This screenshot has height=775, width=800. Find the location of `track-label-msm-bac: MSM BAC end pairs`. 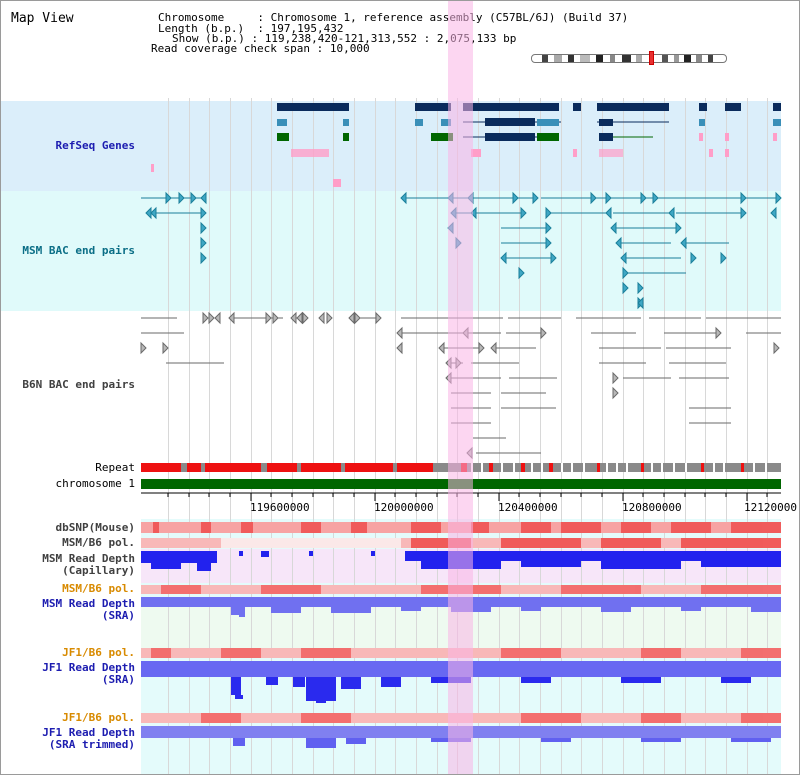

track-label-msm-bac: MSM BAC end pairs is located at coordinates (78, 250).